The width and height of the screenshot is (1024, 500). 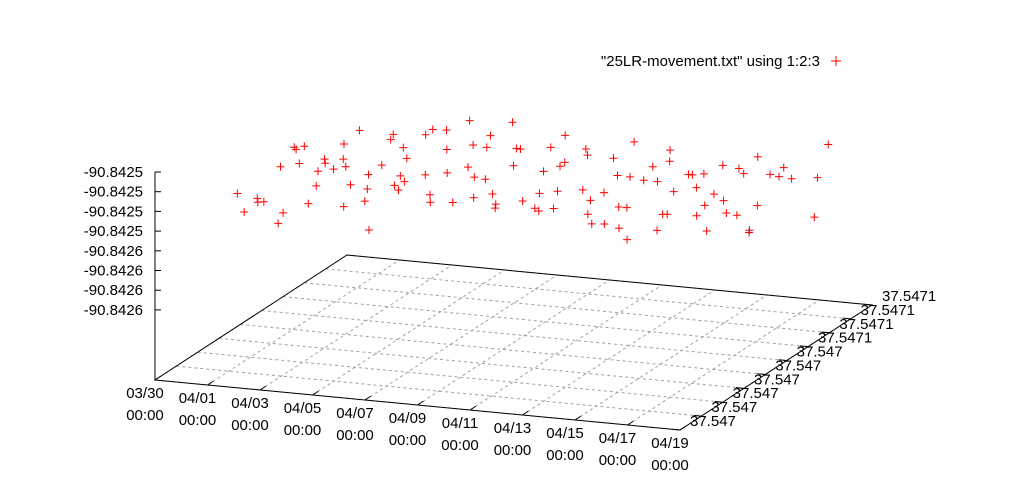 I want to click on z-tick-label: -90.8426, so click(x=113, y=251).